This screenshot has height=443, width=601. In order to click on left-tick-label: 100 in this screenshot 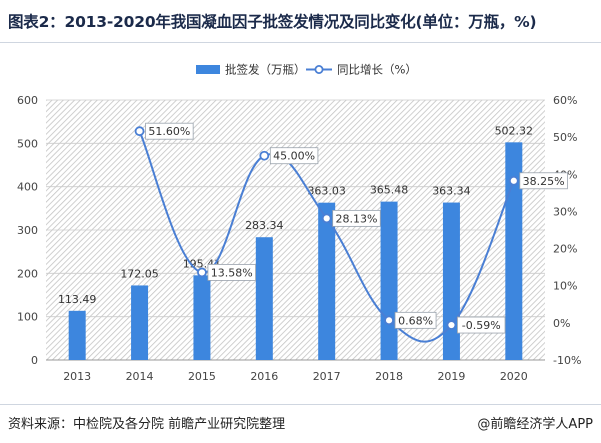, I will do `click(27, 317)`.